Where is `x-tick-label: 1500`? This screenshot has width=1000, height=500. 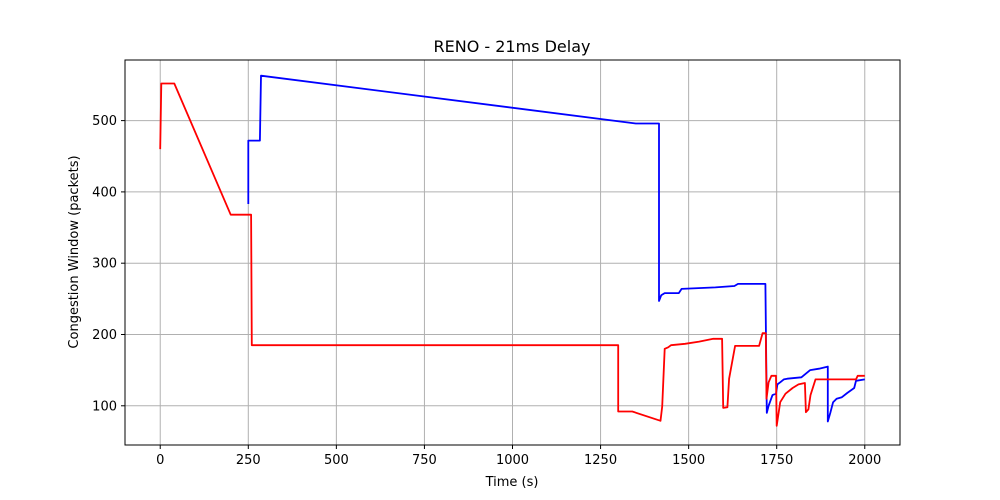
x-tick-label: 1500 is located at coordinates (688, 460).